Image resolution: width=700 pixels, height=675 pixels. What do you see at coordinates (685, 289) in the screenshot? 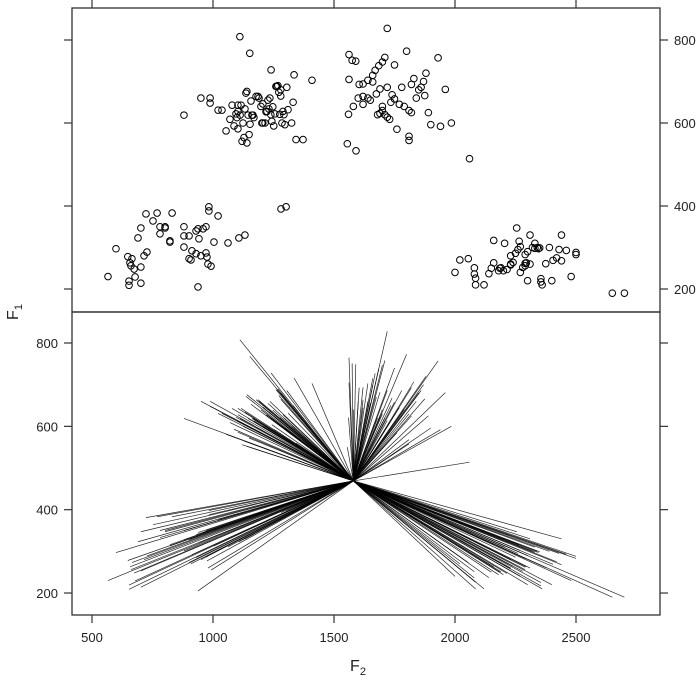
I see `y-tick-label: 200` at bounding box center [685, 289].